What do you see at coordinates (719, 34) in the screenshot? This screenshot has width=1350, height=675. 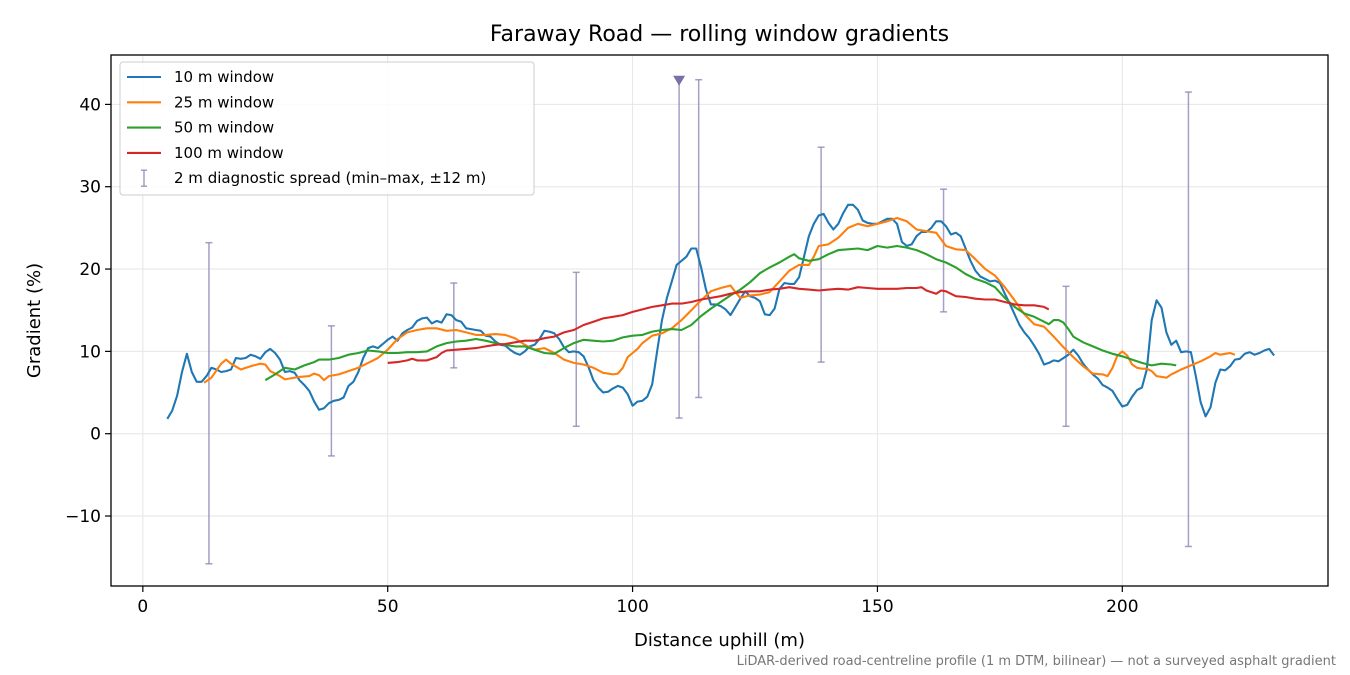 I see `chart-title: Faraway Road — rolling window gradients` at bounding box center [719, 34].